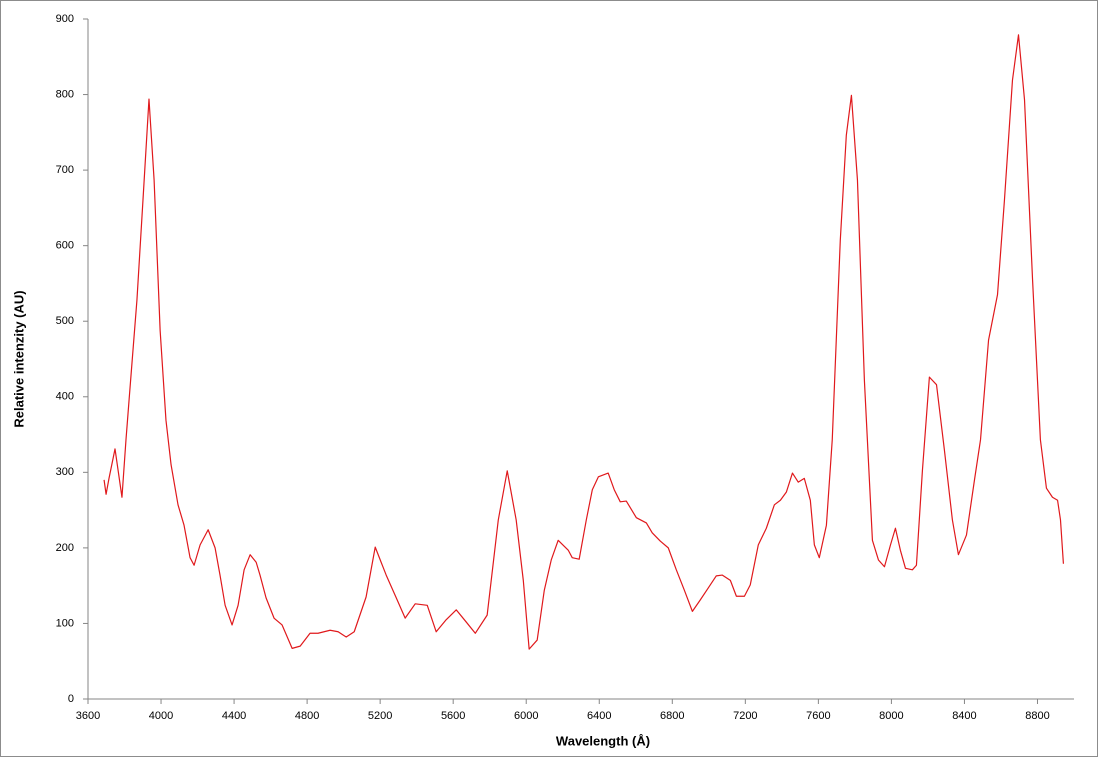 The width and height of the screenshot is (1098, 757). What do you see at coordinates (891, 716) in the screenshot?
I see `x-tick-label: 8000` at bounding box center [891, 716].